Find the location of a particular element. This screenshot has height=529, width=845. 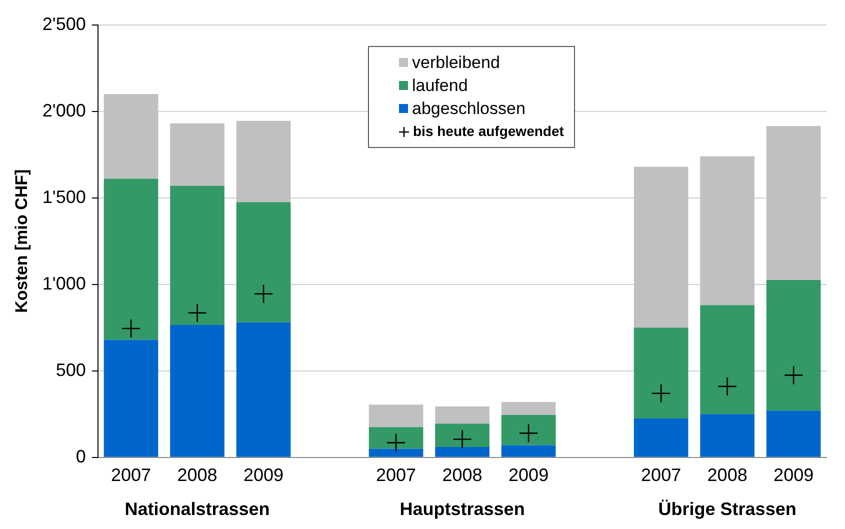

y-tick-label: 1'500 is located at coordinates (64, 196).